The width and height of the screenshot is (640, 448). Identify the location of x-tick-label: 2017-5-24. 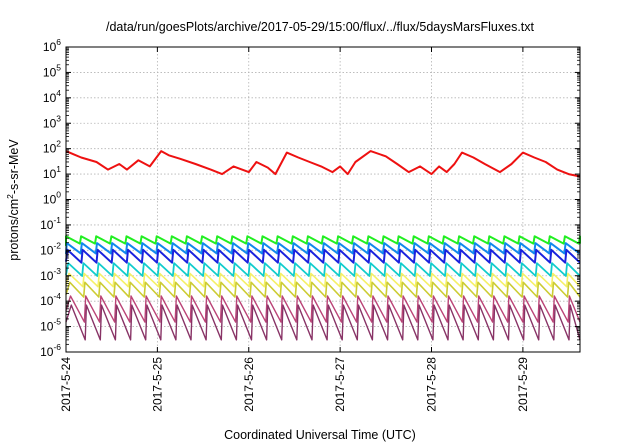
(66, 384).